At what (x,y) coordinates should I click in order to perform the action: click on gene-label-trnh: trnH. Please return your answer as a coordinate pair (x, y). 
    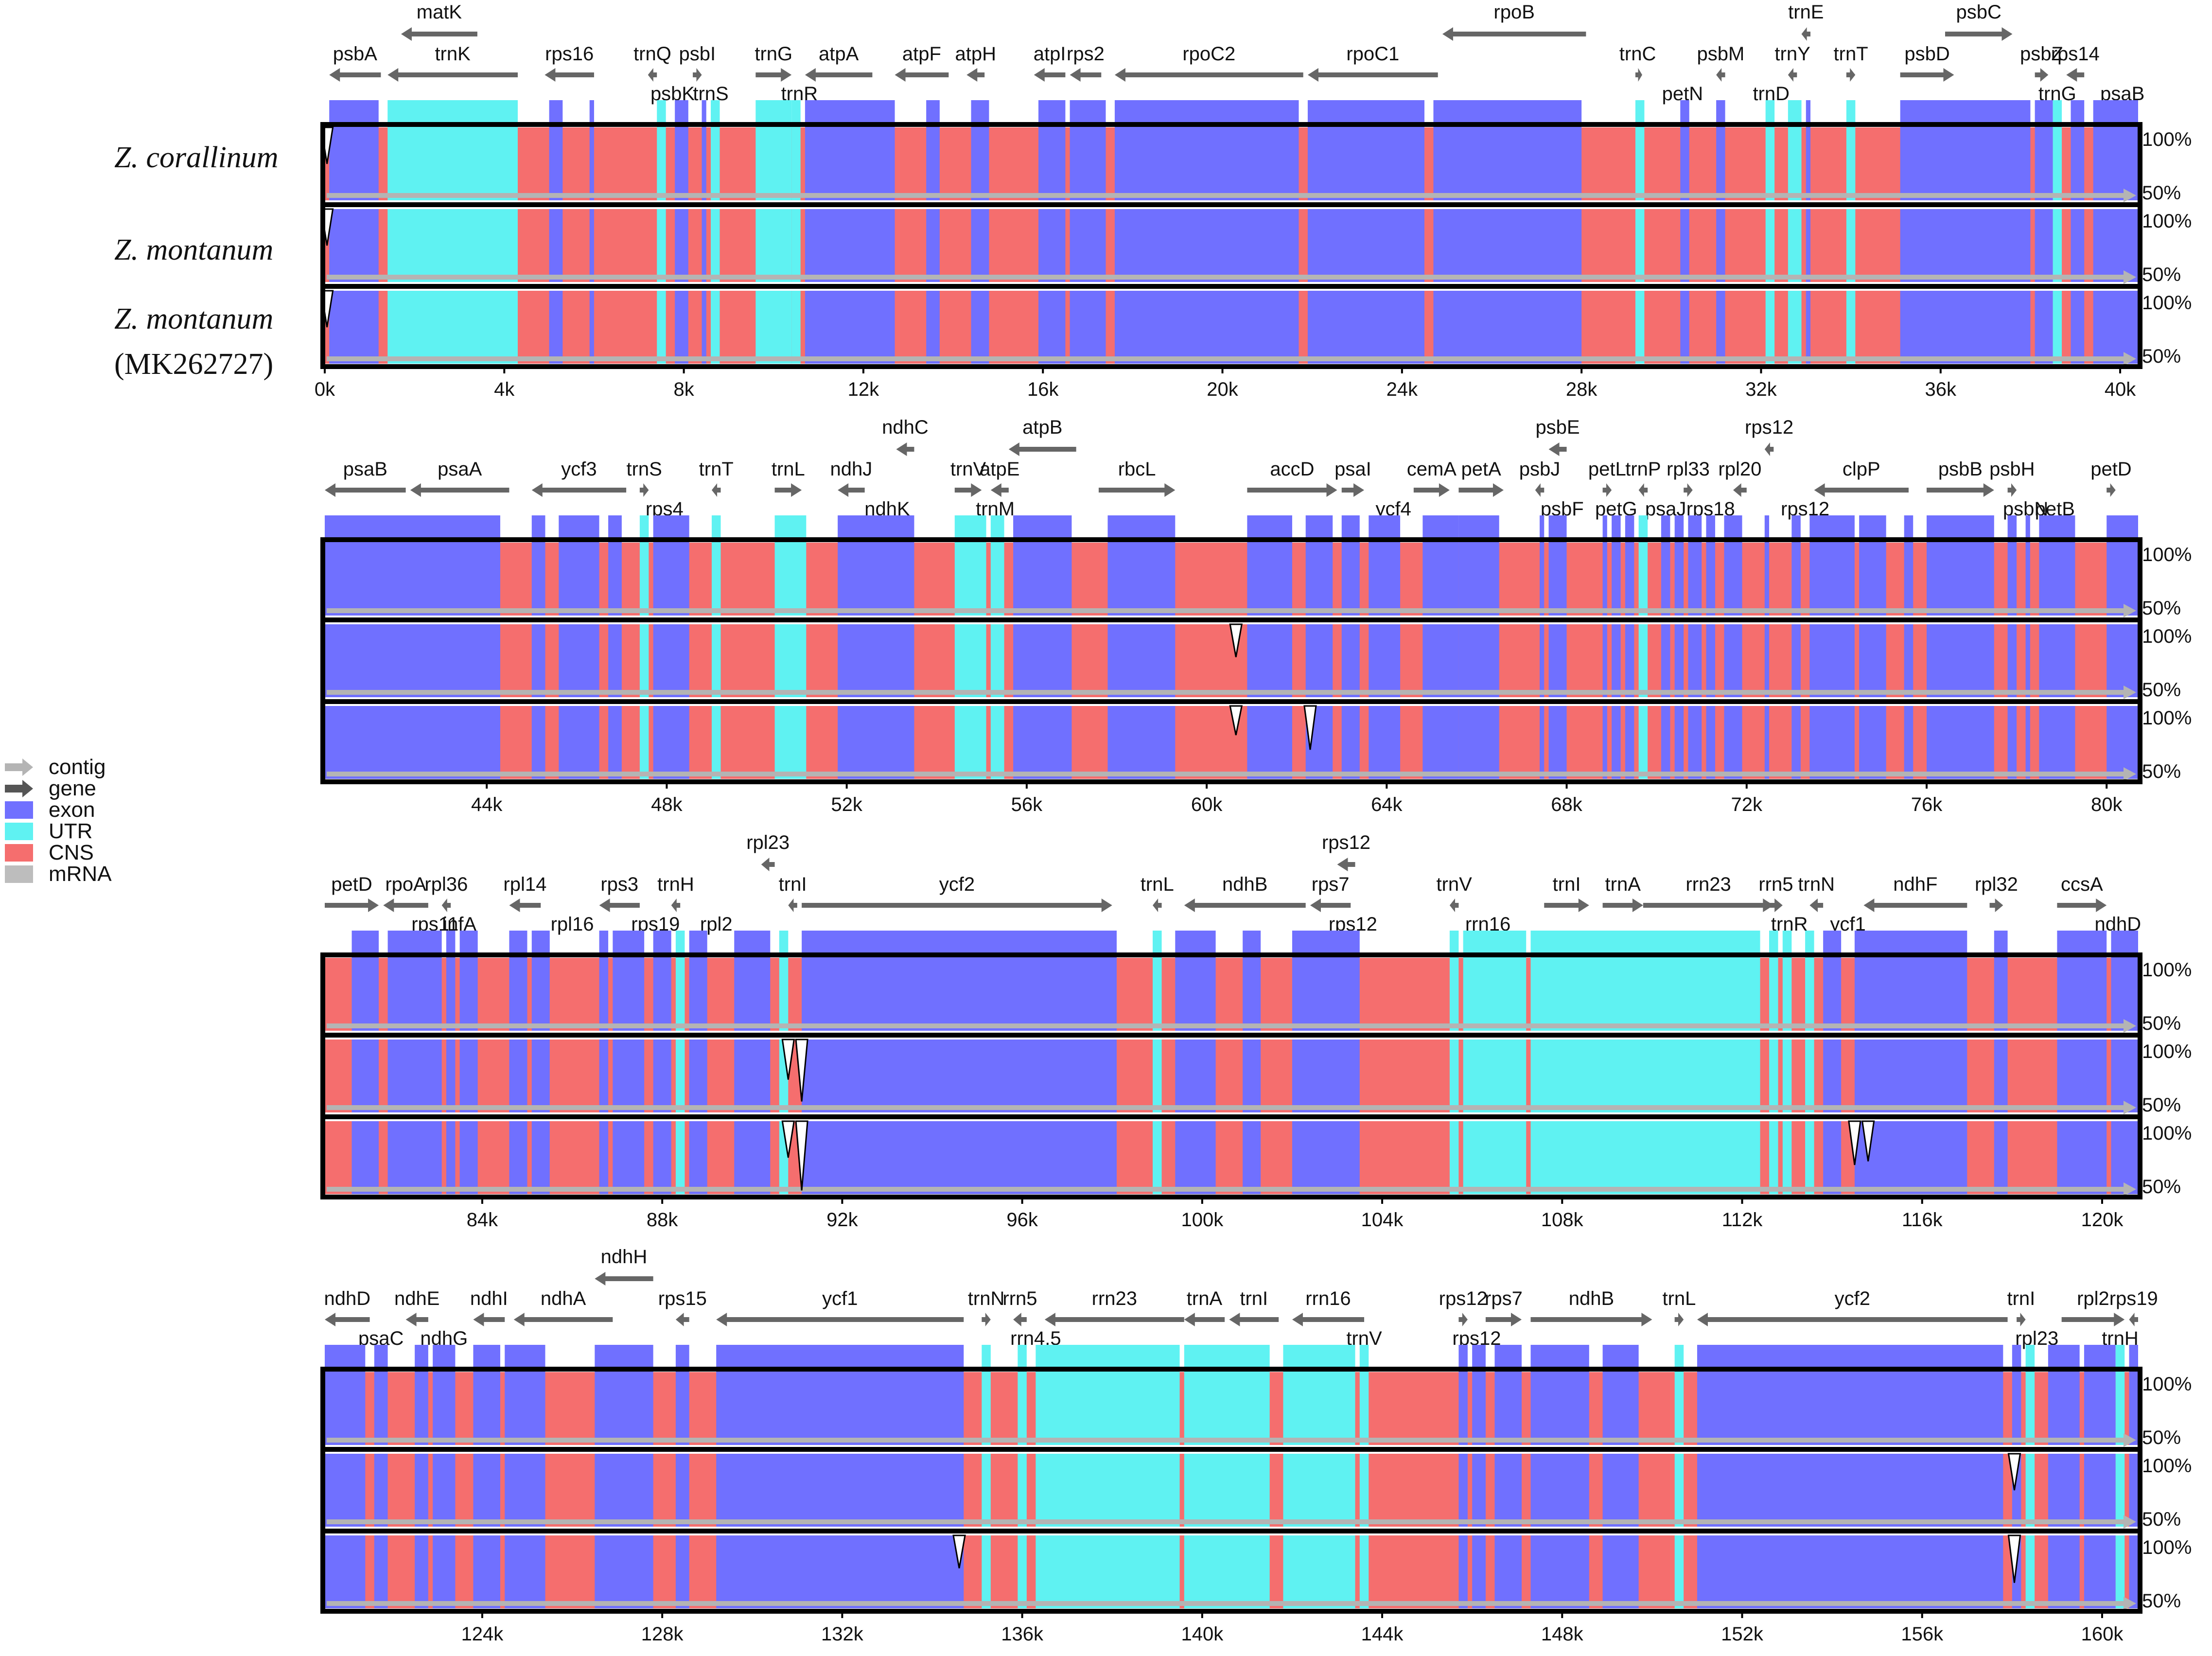
    Looking at the image, I should click on (675, 884).